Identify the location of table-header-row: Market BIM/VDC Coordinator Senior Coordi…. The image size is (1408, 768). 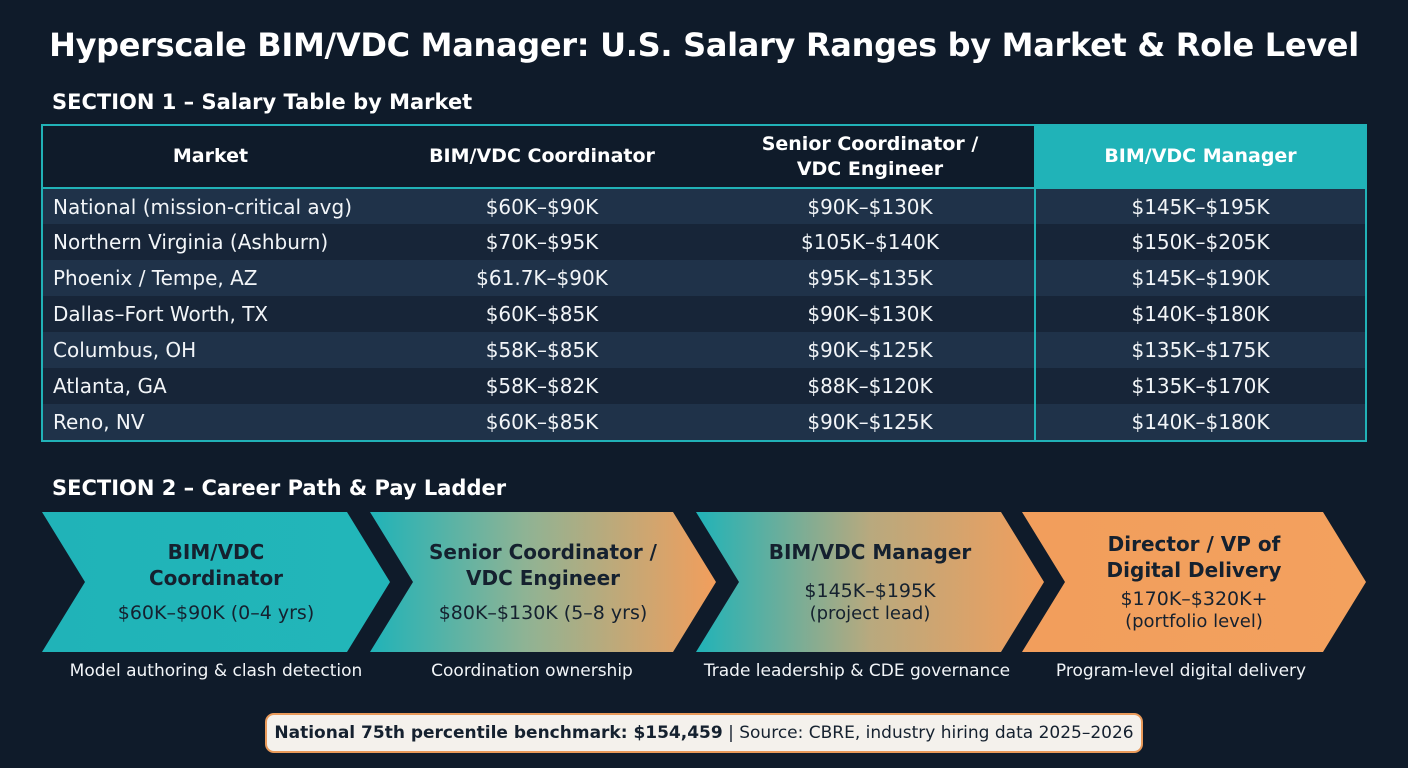
(704, 157).